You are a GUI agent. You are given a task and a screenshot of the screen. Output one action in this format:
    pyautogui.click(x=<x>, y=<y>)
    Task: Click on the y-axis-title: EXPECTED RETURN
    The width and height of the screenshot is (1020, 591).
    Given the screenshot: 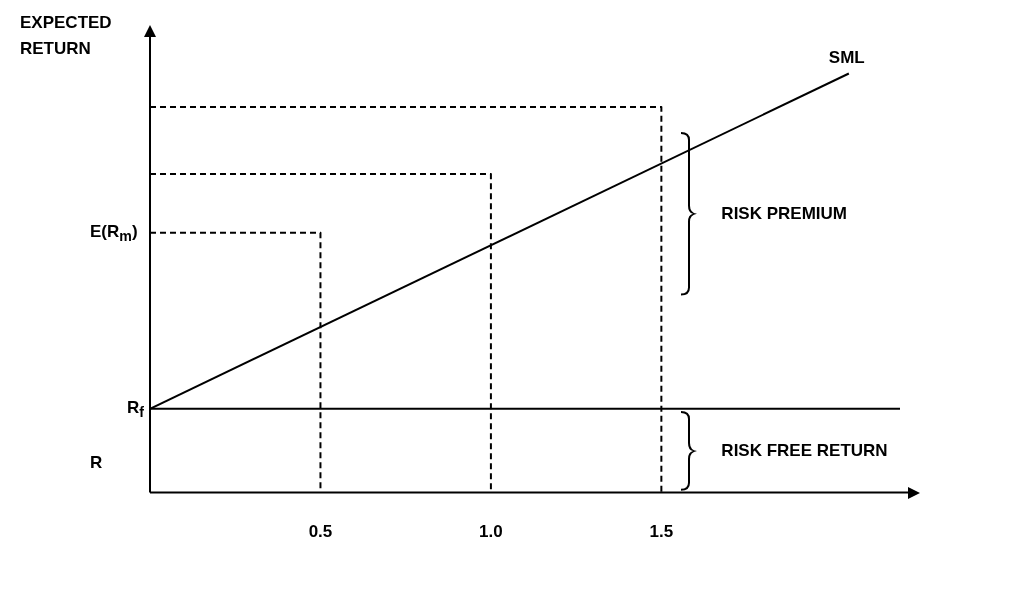 What is the action you would take?
    pyautogui.click(x=66, y=36)
    